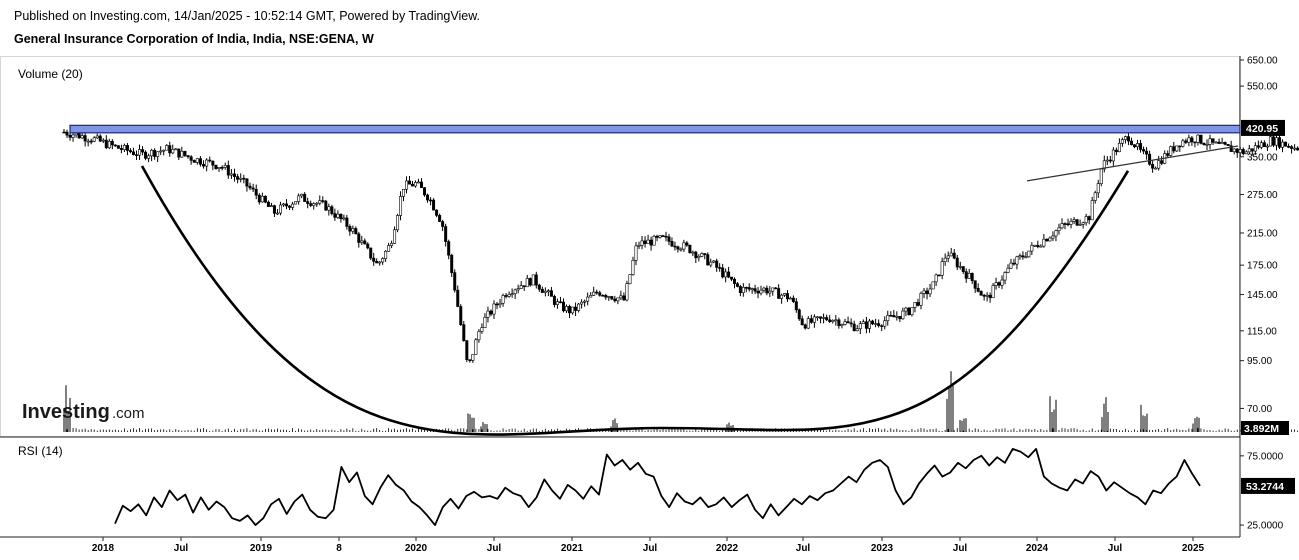  What do you see at coordinates (1259, 409) in the screenshot?
I see `price-tick-label: 70.00` at bounding box center [1259, 409].